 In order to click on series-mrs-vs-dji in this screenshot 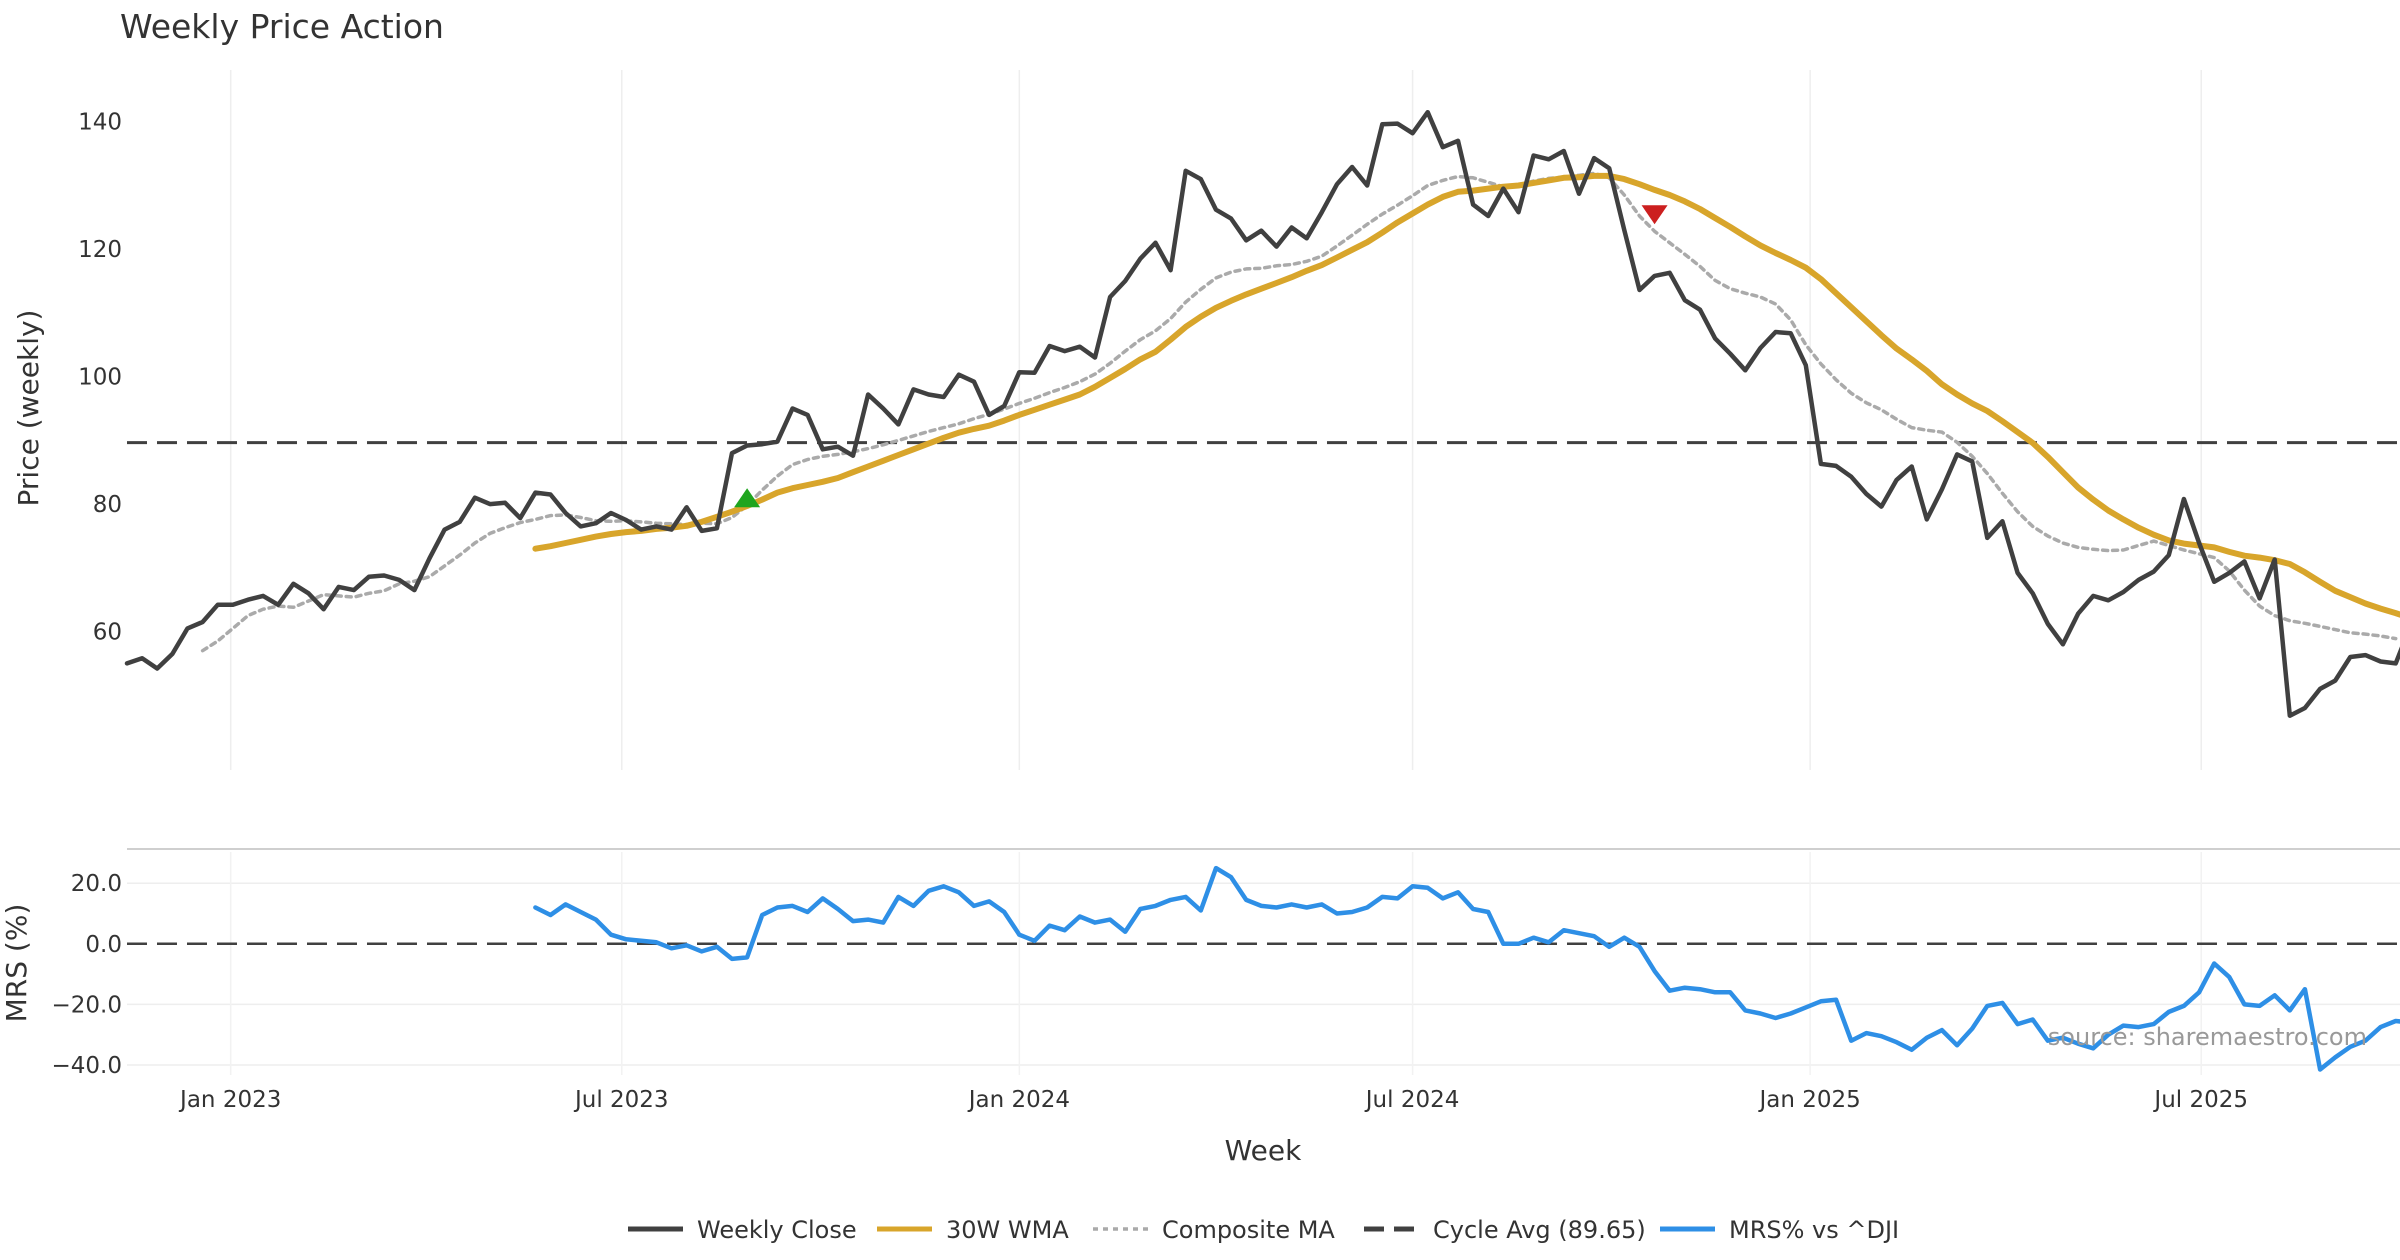, I will do `click(1466, 968)`.